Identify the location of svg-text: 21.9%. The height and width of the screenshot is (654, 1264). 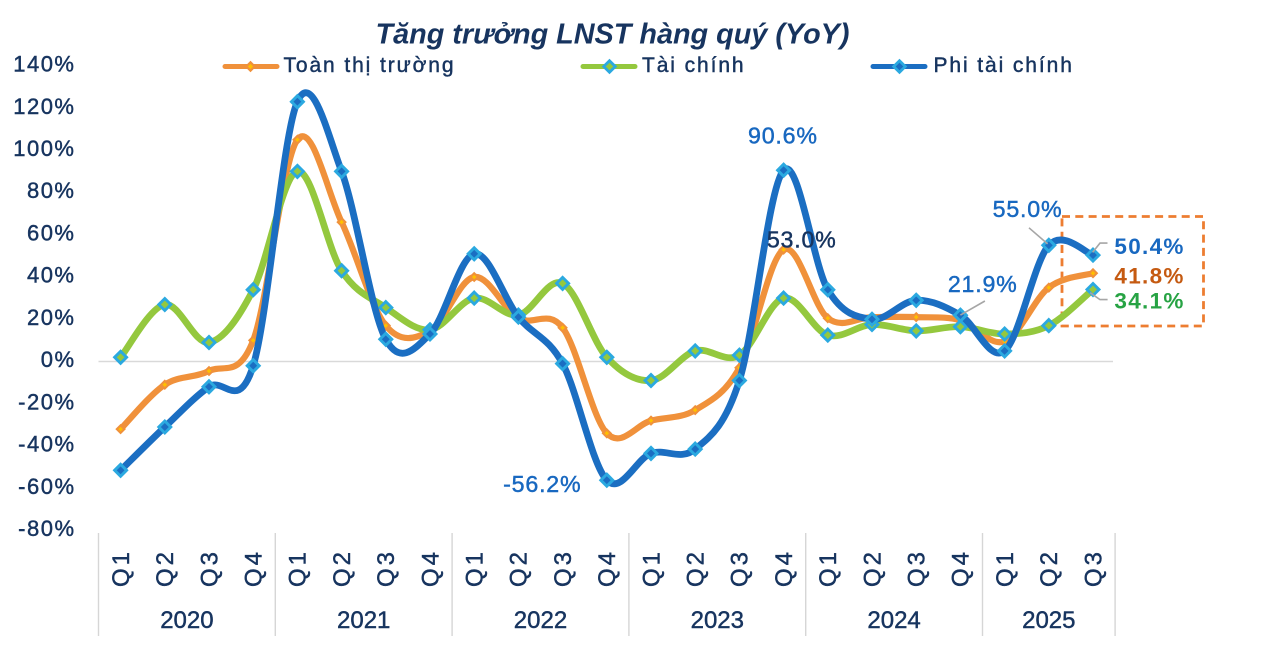
(983, 284).